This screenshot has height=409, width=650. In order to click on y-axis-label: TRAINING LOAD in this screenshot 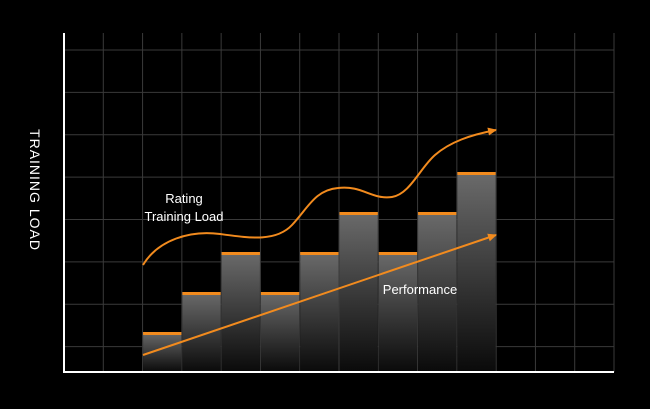, I will do `click(35, 190)`.